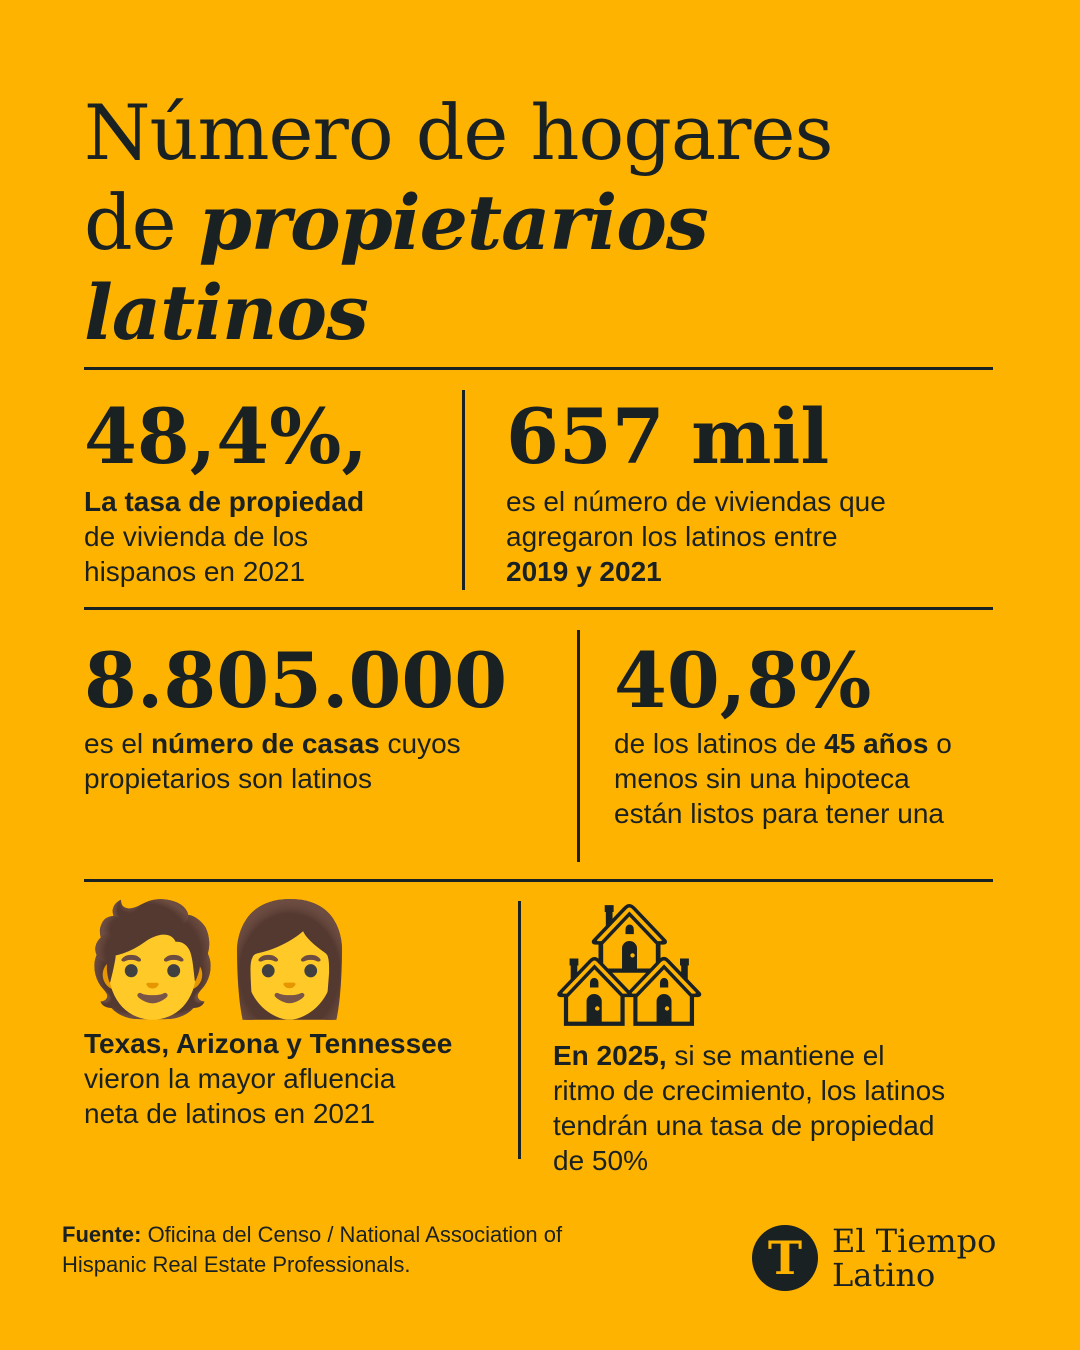  I want to click on stat-text-pre: de los latinos de, so click(719, 743).